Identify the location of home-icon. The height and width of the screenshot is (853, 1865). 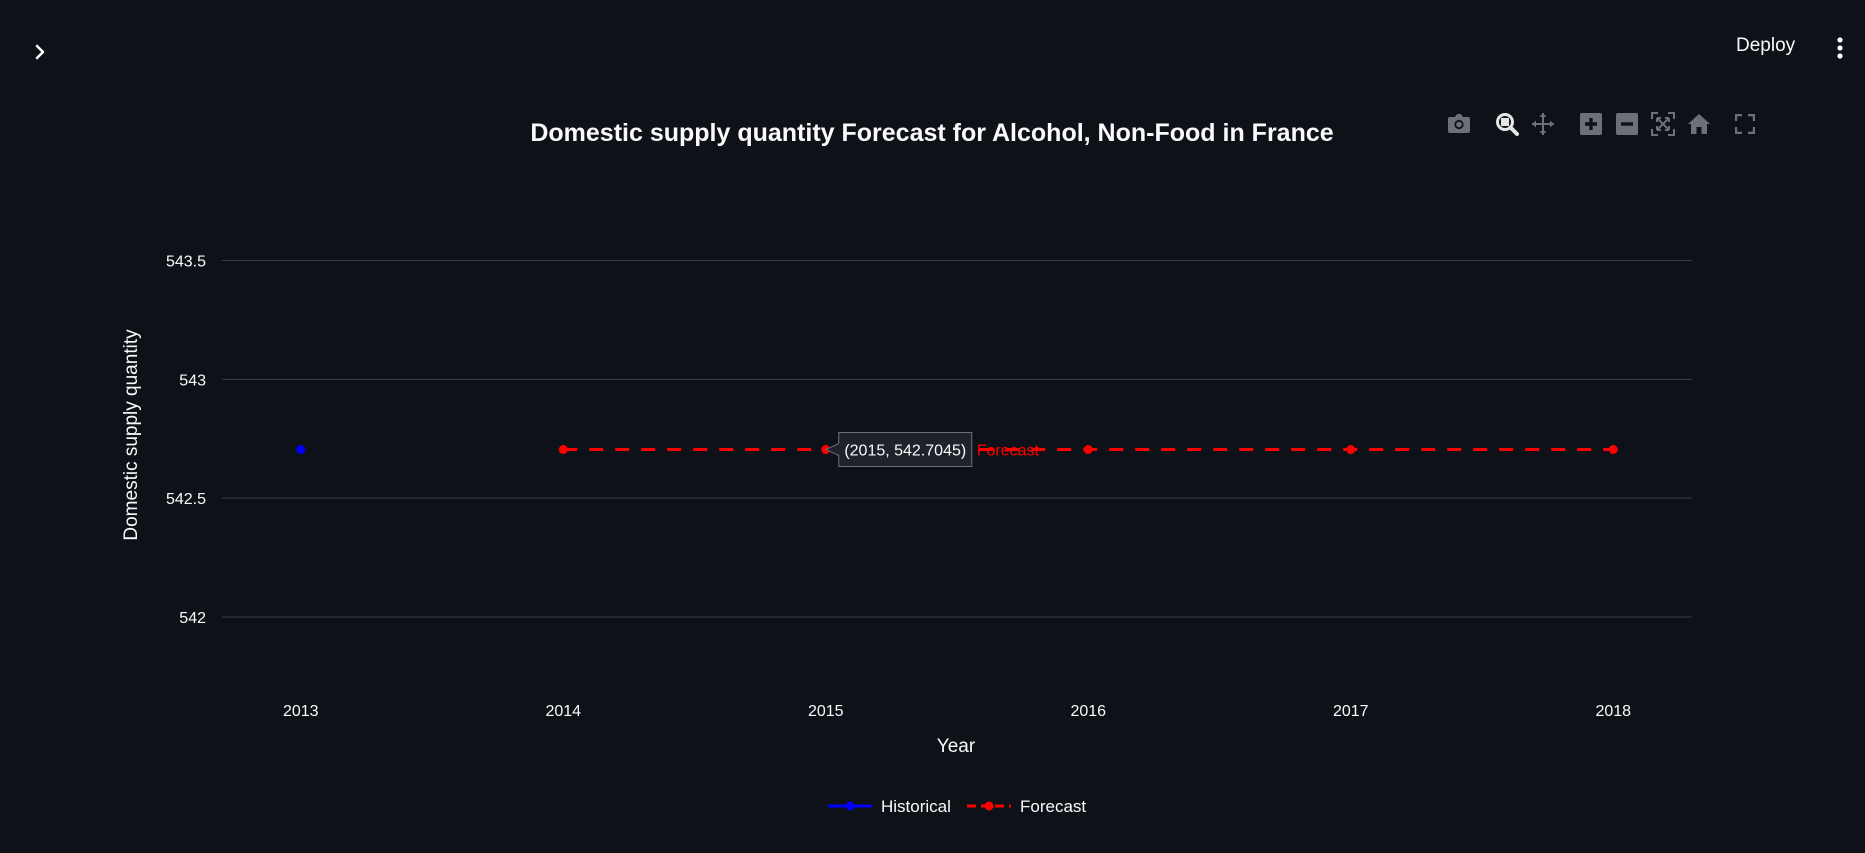
(1699, 124).